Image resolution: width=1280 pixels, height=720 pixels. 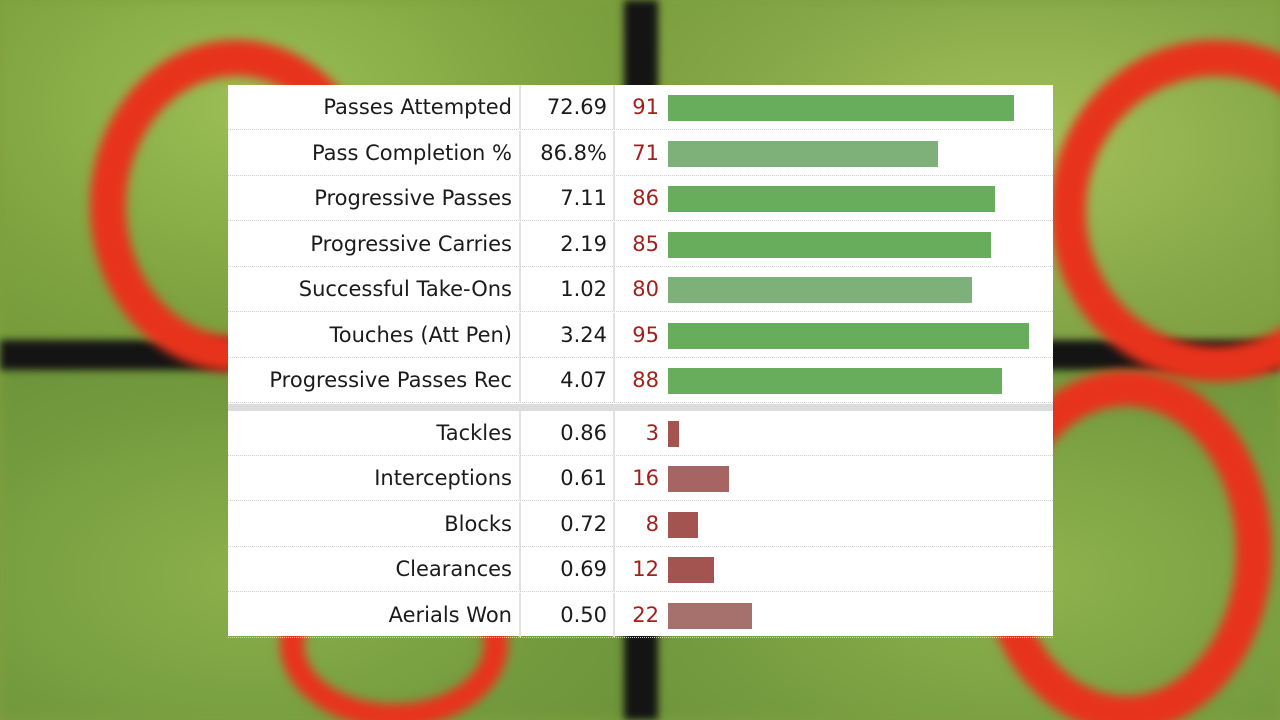 I want to click on stat-label: Pass Completion %, so click(x=411, y=153).